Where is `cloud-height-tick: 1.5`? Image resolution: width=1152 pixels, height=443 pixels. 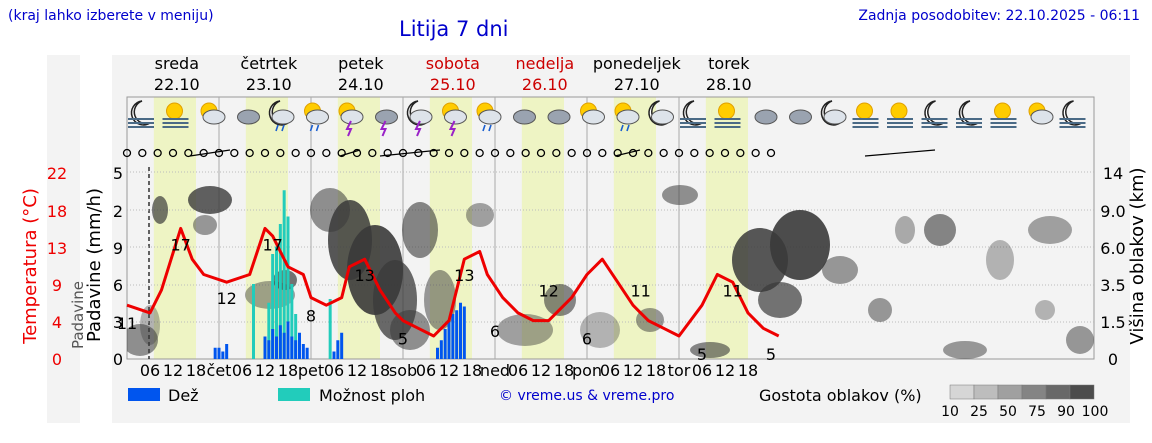 cloud-height-tick: 1.5 is located at coordinates (1112, 322).